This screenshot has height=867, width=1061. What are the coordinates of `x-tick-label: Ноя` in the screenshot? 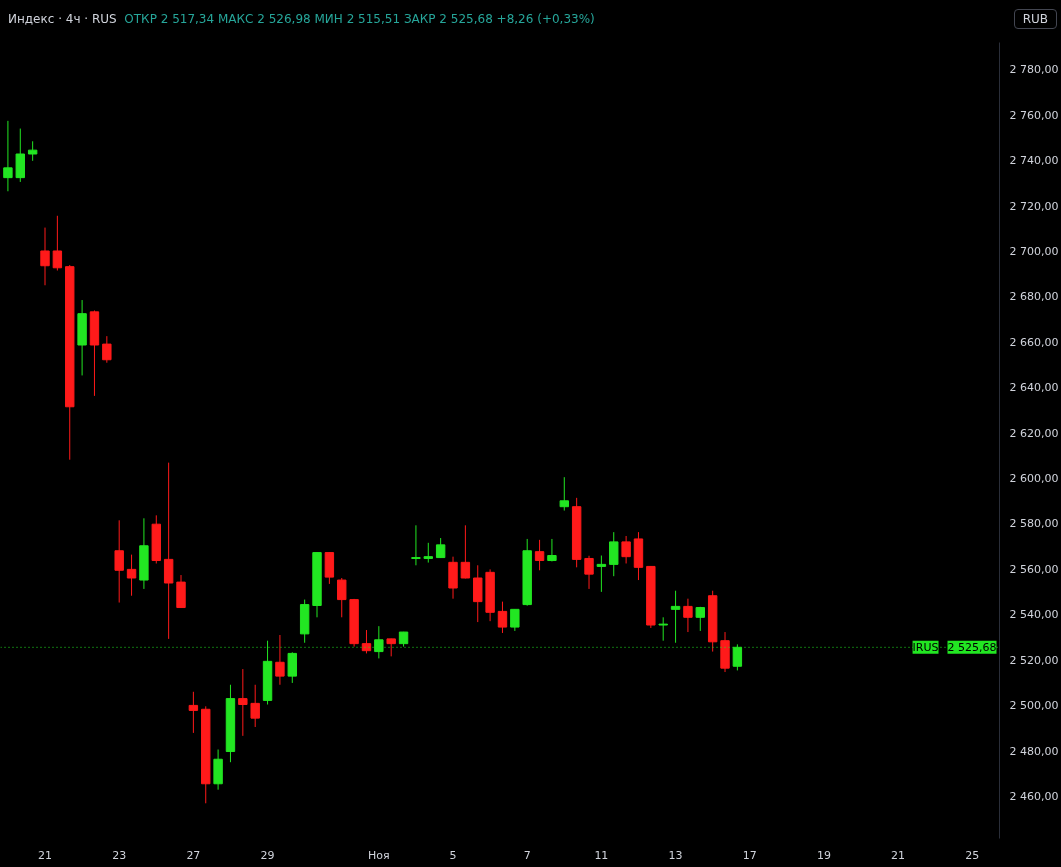 It's located at (379, 855).